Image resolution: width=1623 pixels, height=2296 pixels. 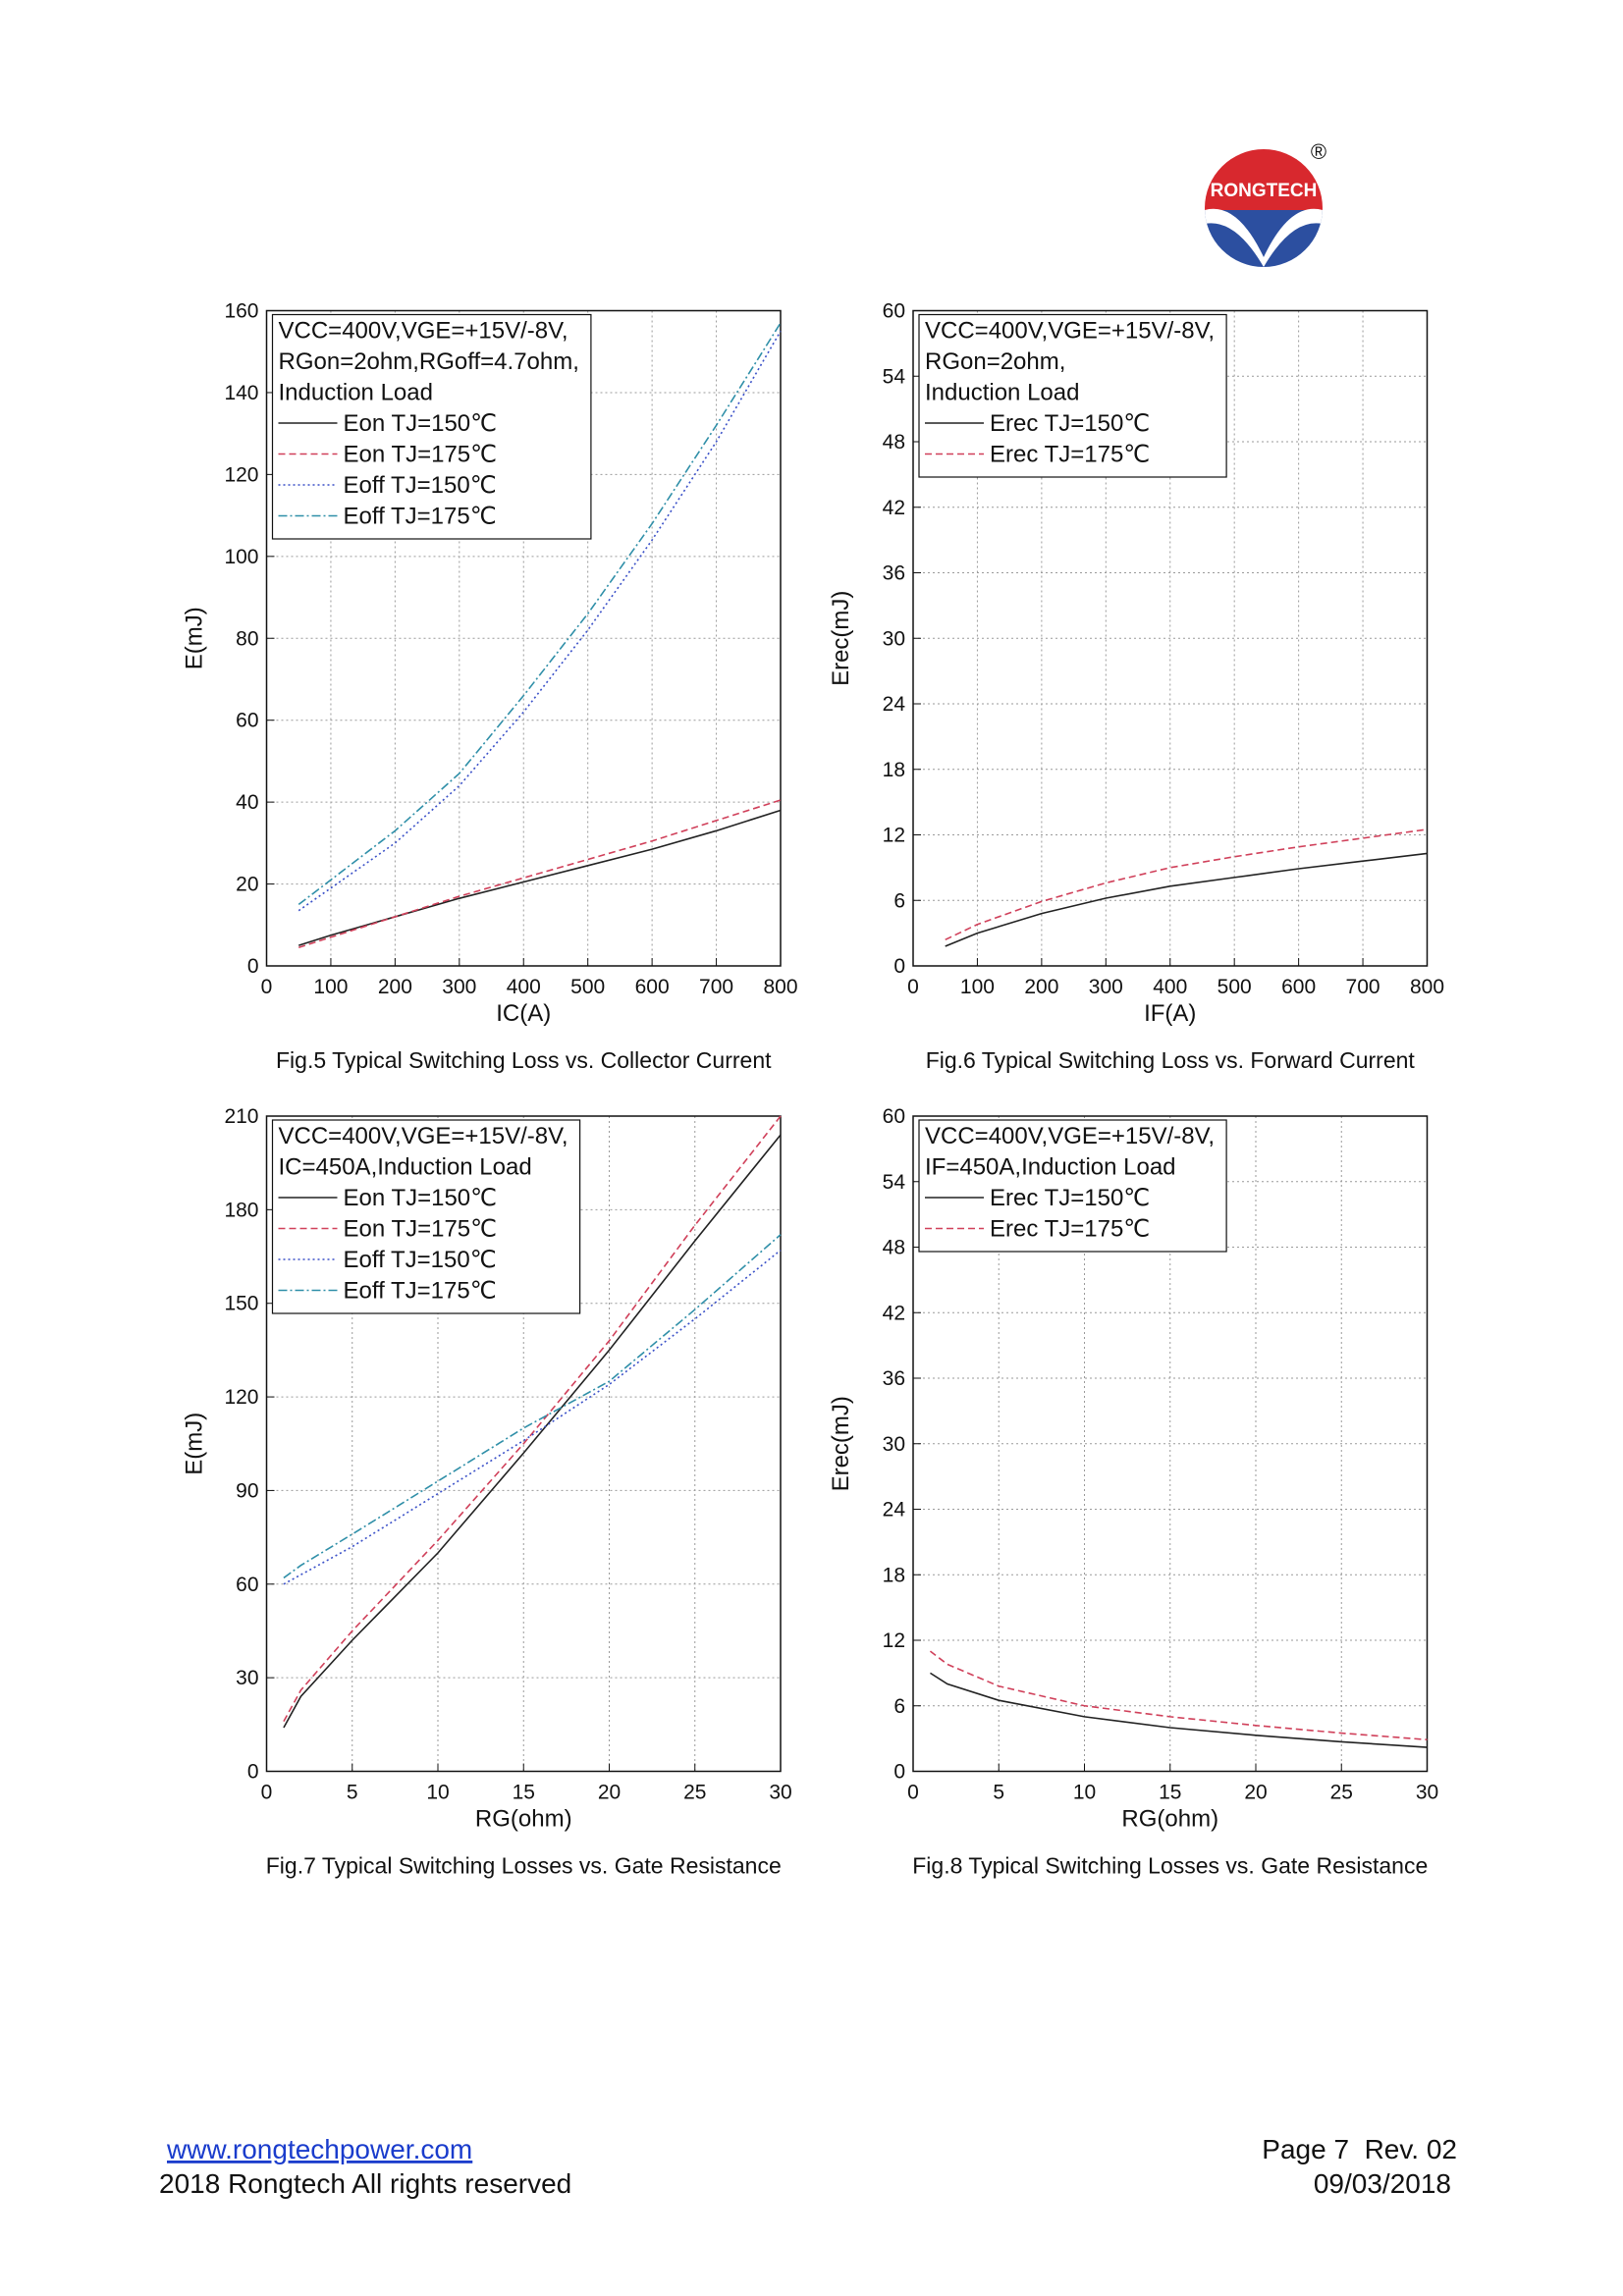 What do you see at coordinates (421, 455) in the screenshot?
I see `legend-label: Eon TJ=175℃` at bounding box center [421, 455].